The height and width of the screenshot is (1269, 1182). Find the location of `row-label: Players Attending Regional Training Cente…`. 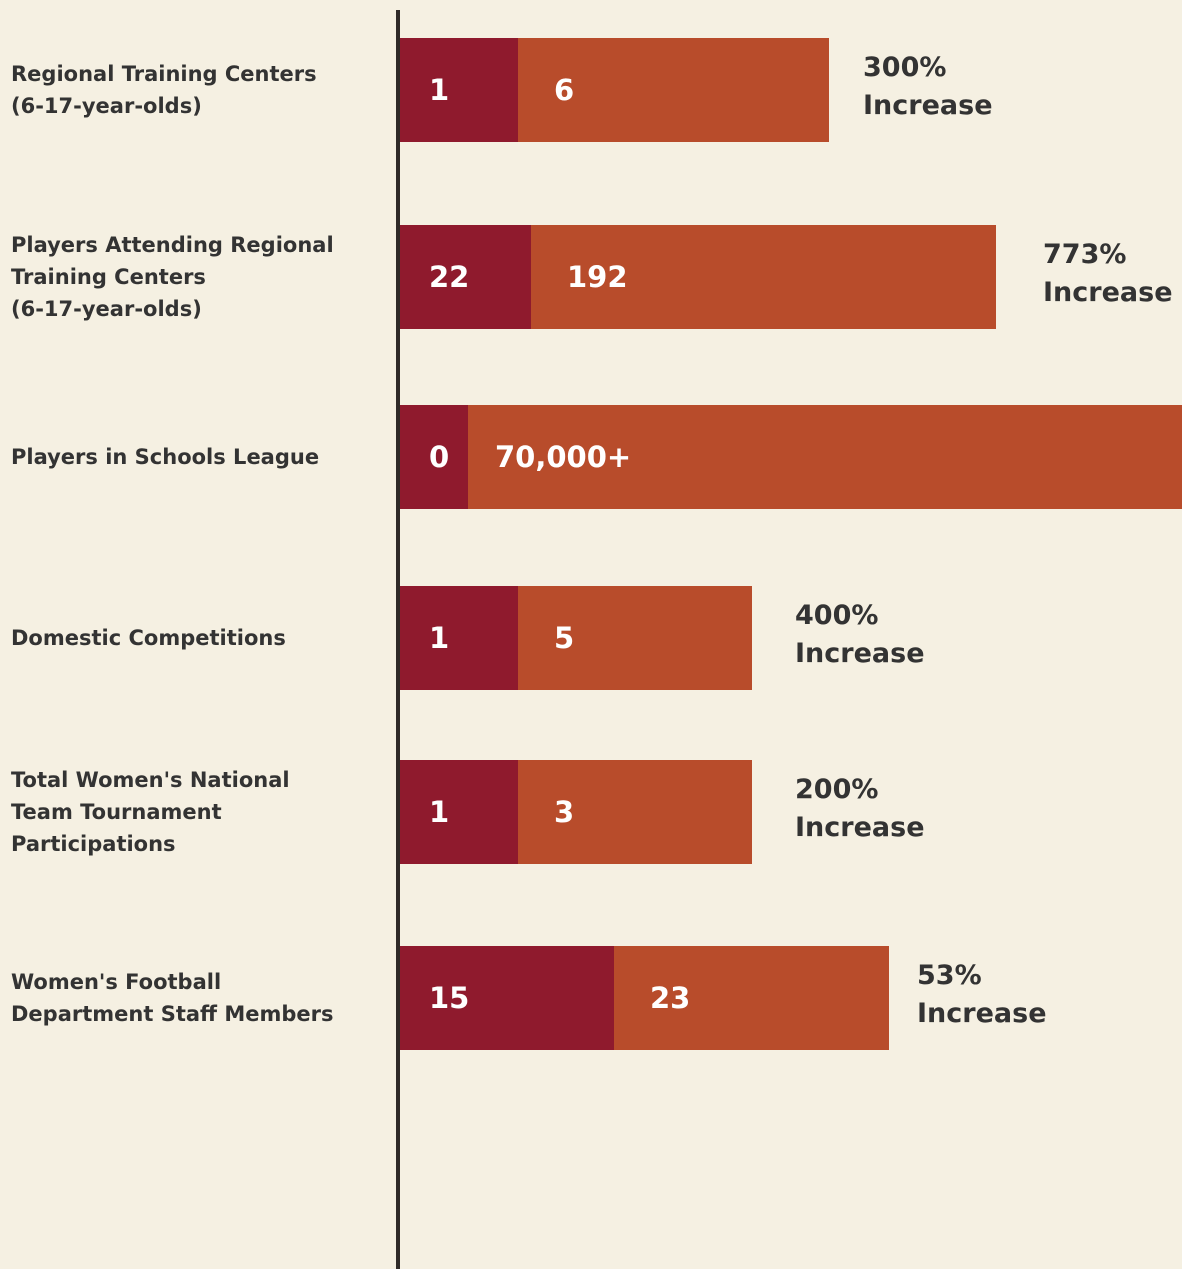

row-label: Players Attending Regional Training Cente… is located at coordinates (196, 277).